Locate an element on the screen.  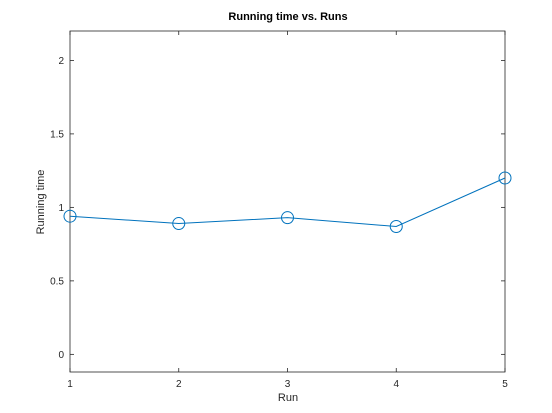
x-tick-label: 1 is located at coordinates (70, 384).